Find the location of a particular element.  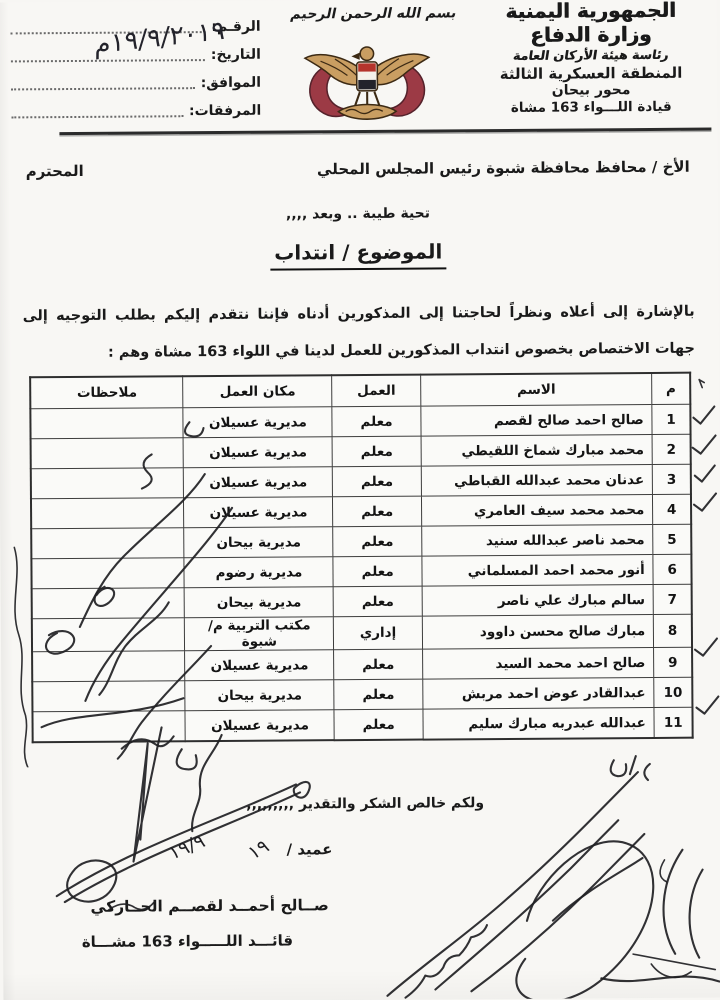

org-line-republic: الجمهورية اليمنية is located at coordinates (590, 11).